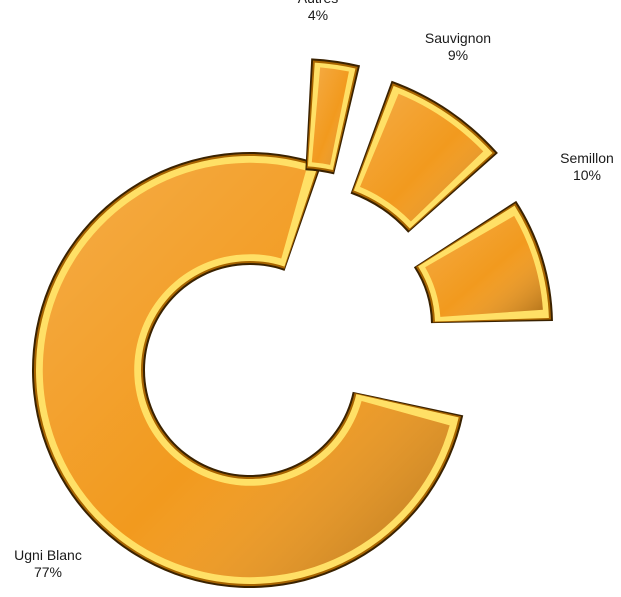 This screenshot has height=597, width=621. Describe the element at coordinates (483, 262) in the screenshot. I see `slice-semillon` at that location.